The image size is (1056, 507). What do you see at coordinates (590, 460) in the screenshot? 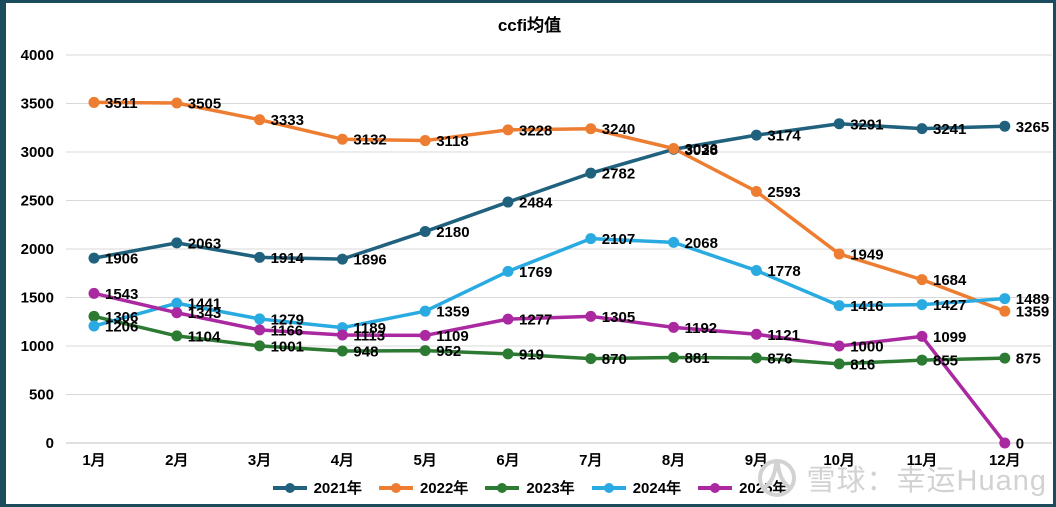
I see `x-axis-tick-label: 7月` at bounding box center [590, 460].